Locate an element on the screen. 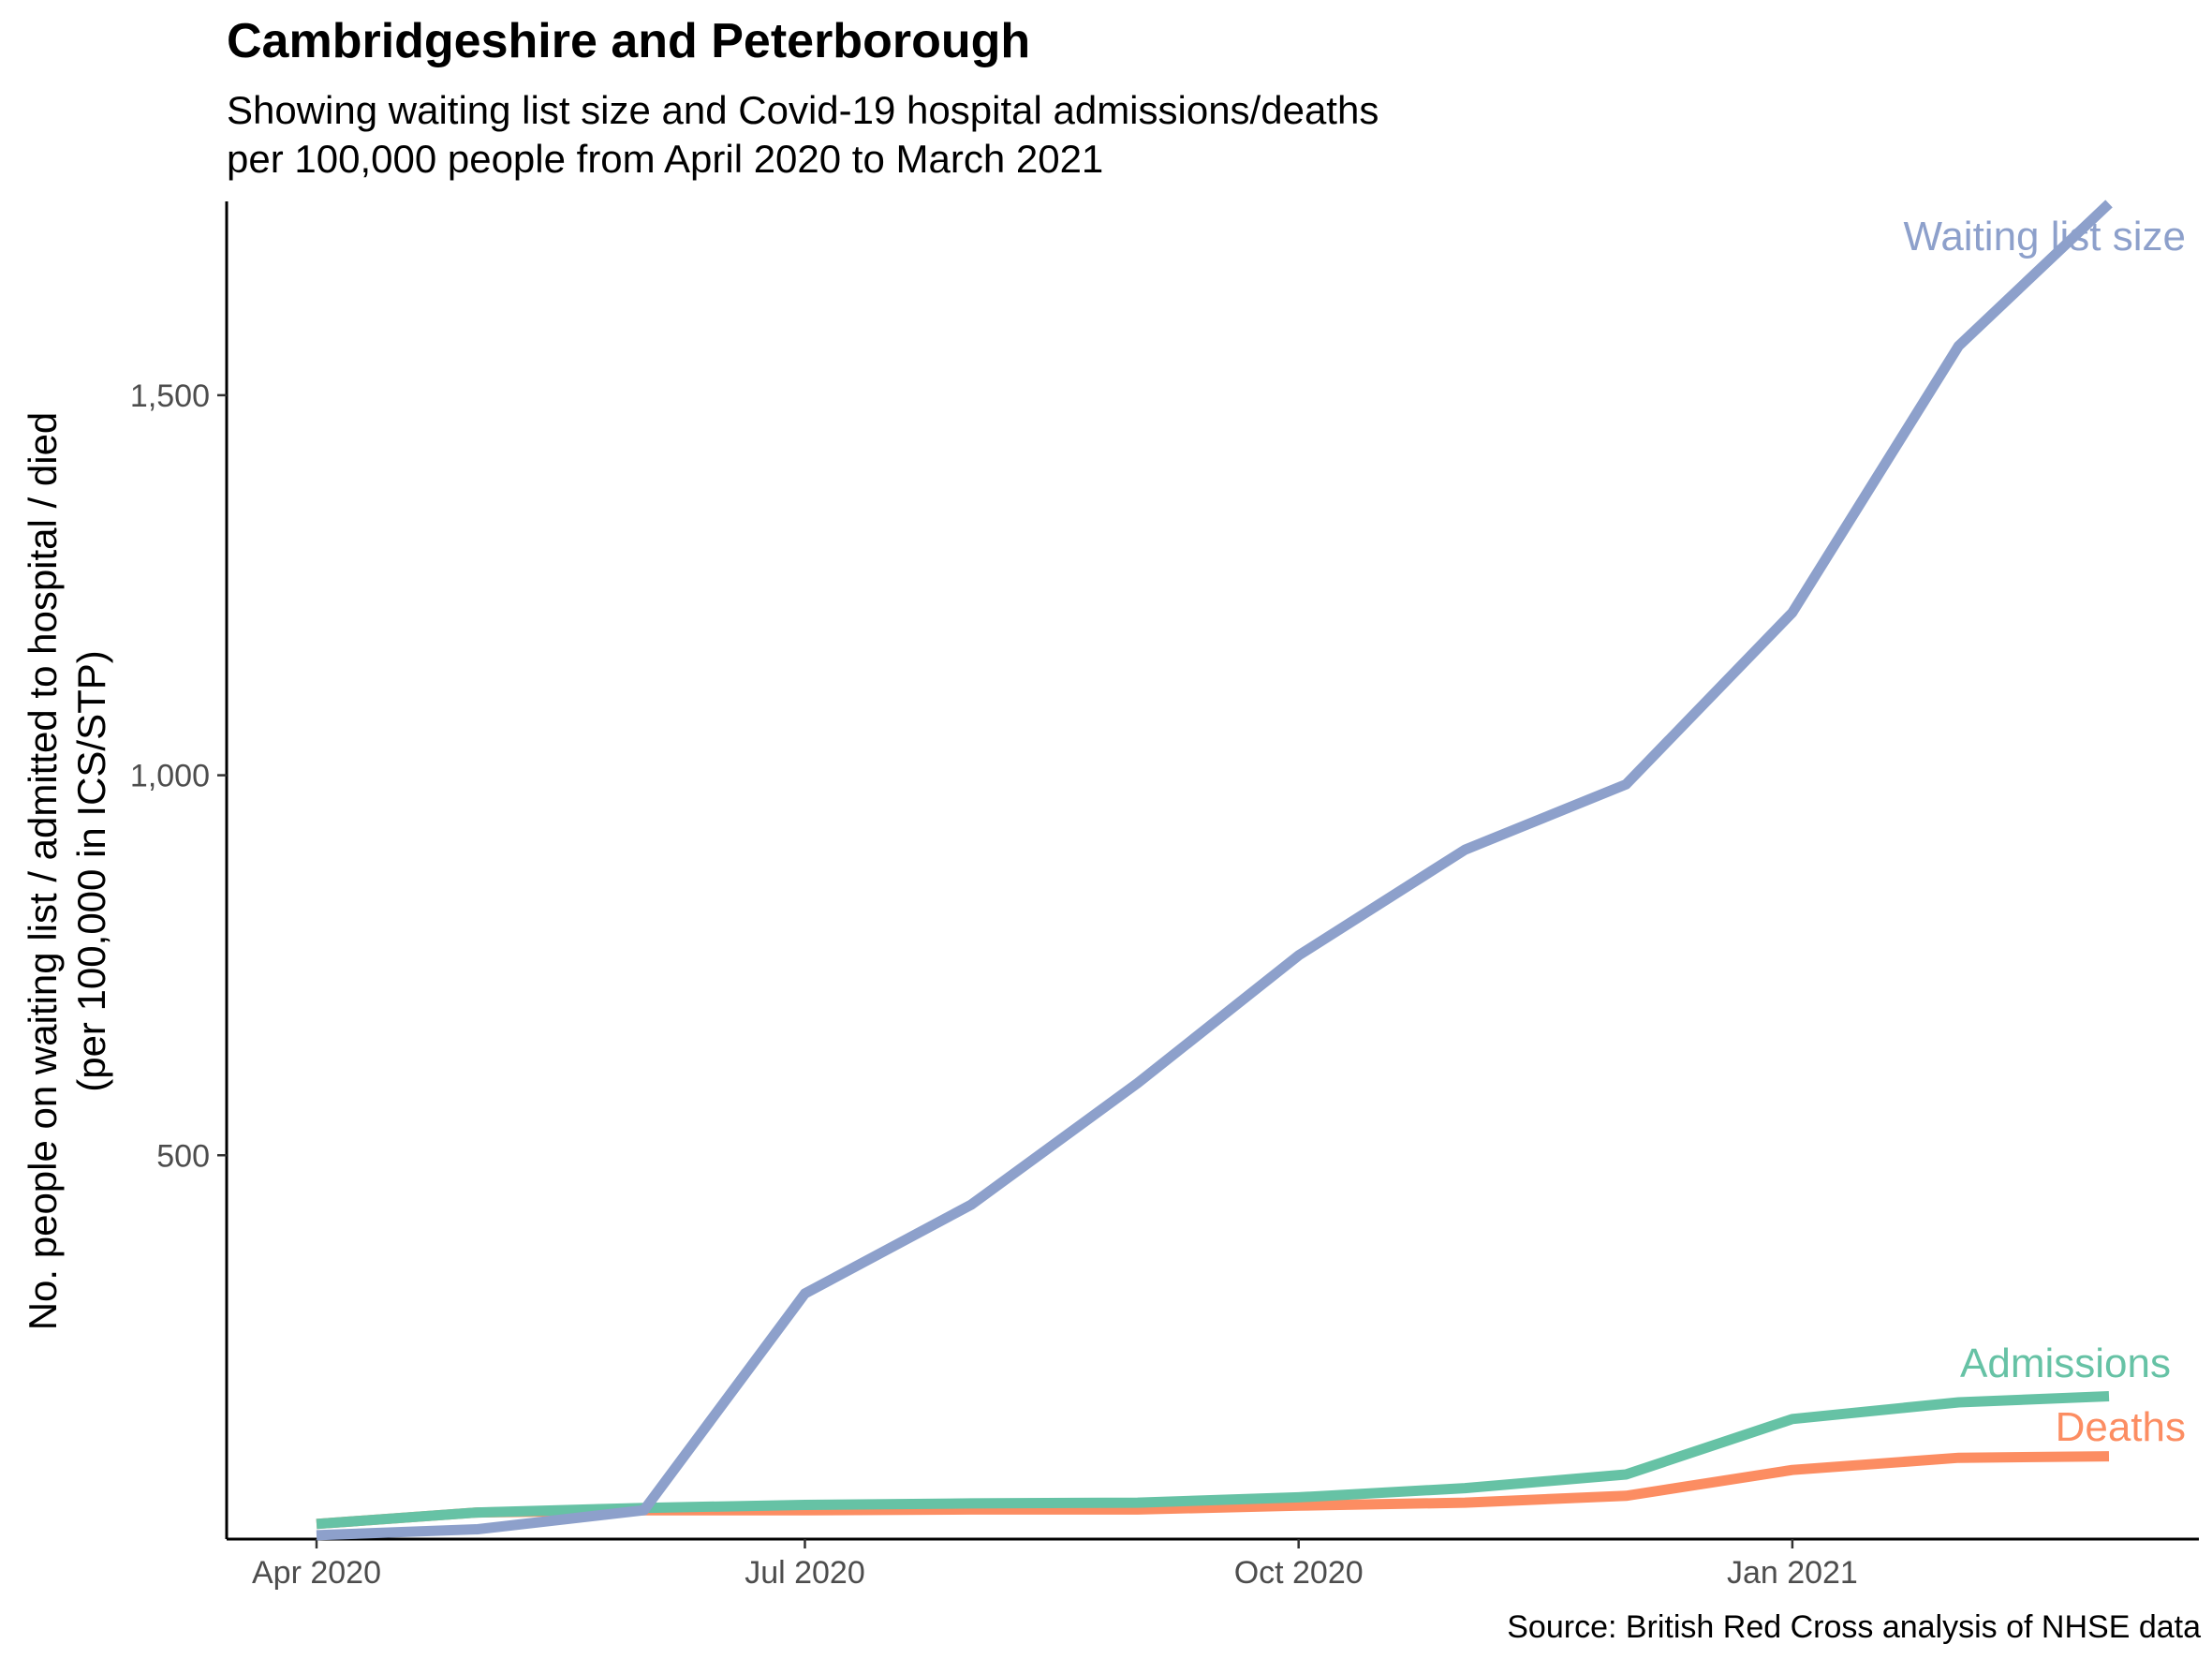 The height and width of the screenshot is (1659, 2212). y-tick-label: 500 is located at coordinates (183, 1156).